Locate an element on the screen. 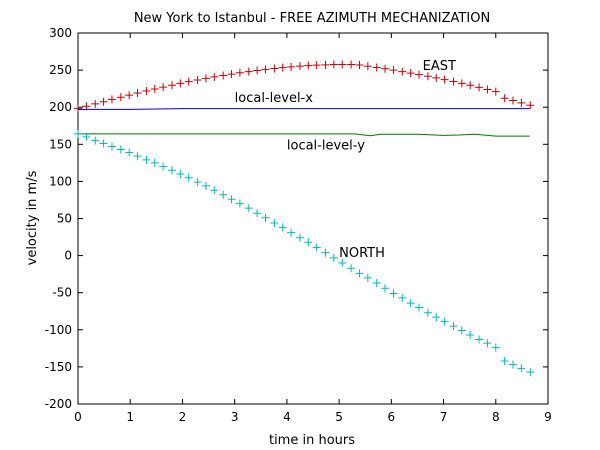  annotation: EAST is located at coordinates (439, 66).